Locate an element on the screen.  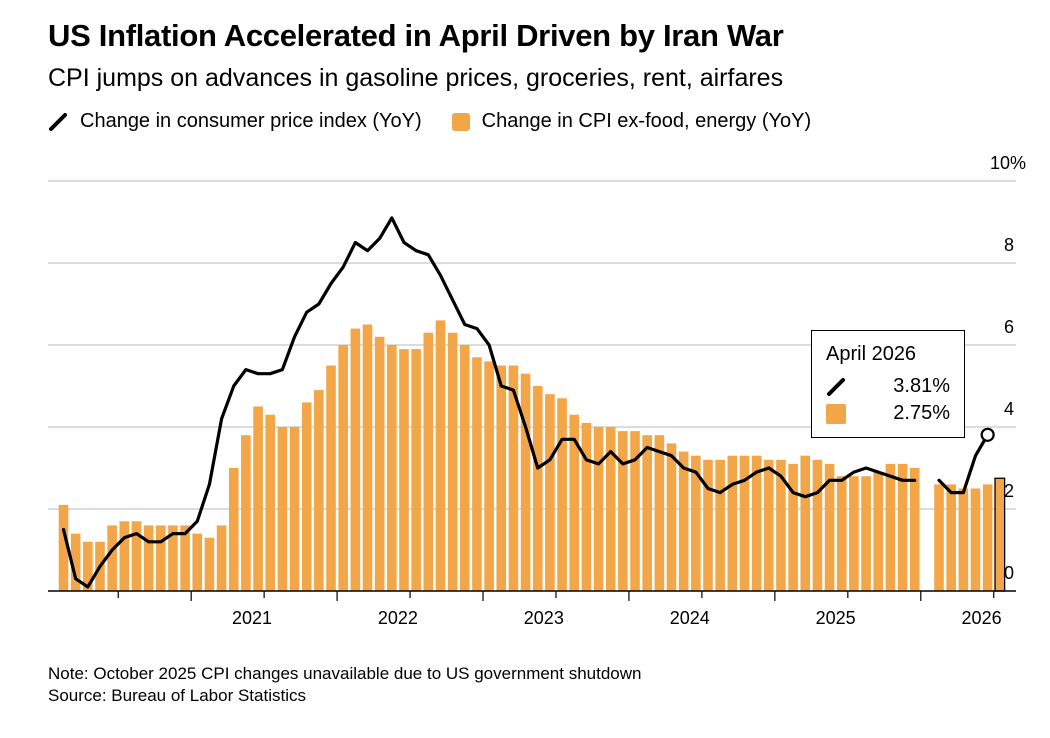
x-tick-label: 2021 is located at coordinates (252, 618).